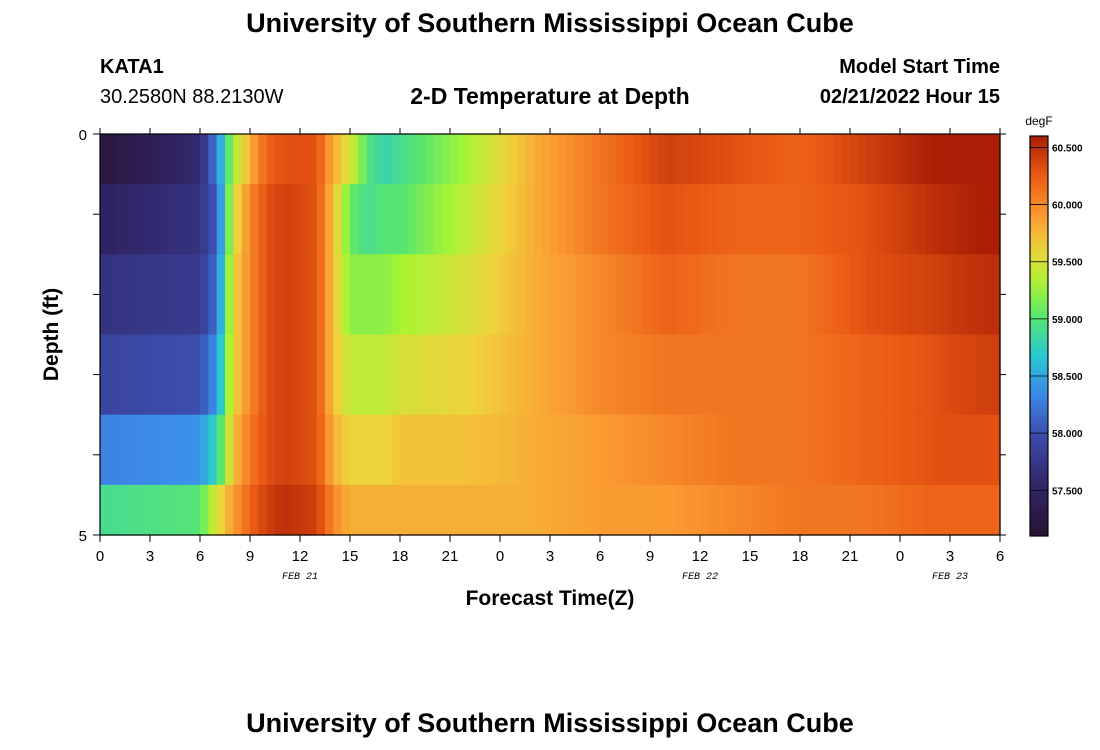 The width and height of the screenshot is (1100, 750). I want to click on x-tick-label: 18, so click(800, 556).